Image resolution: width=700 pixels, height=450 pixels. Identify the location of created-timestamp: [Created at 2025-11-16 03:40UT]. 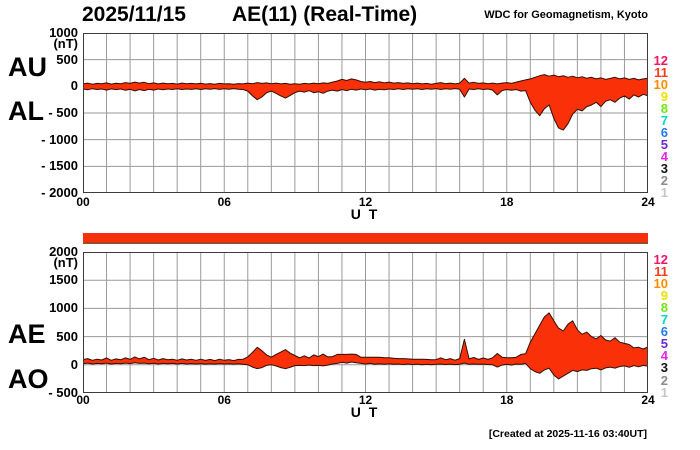
(567, 434).